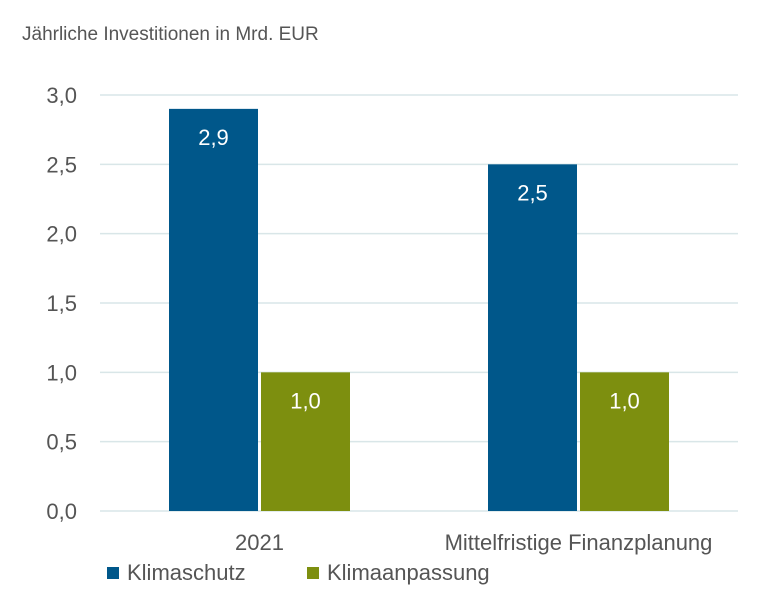 Image resolution: width=770 pixels, height=612 pixels. I want to click on legend-label: Klimaschutz, so click(186, 572).